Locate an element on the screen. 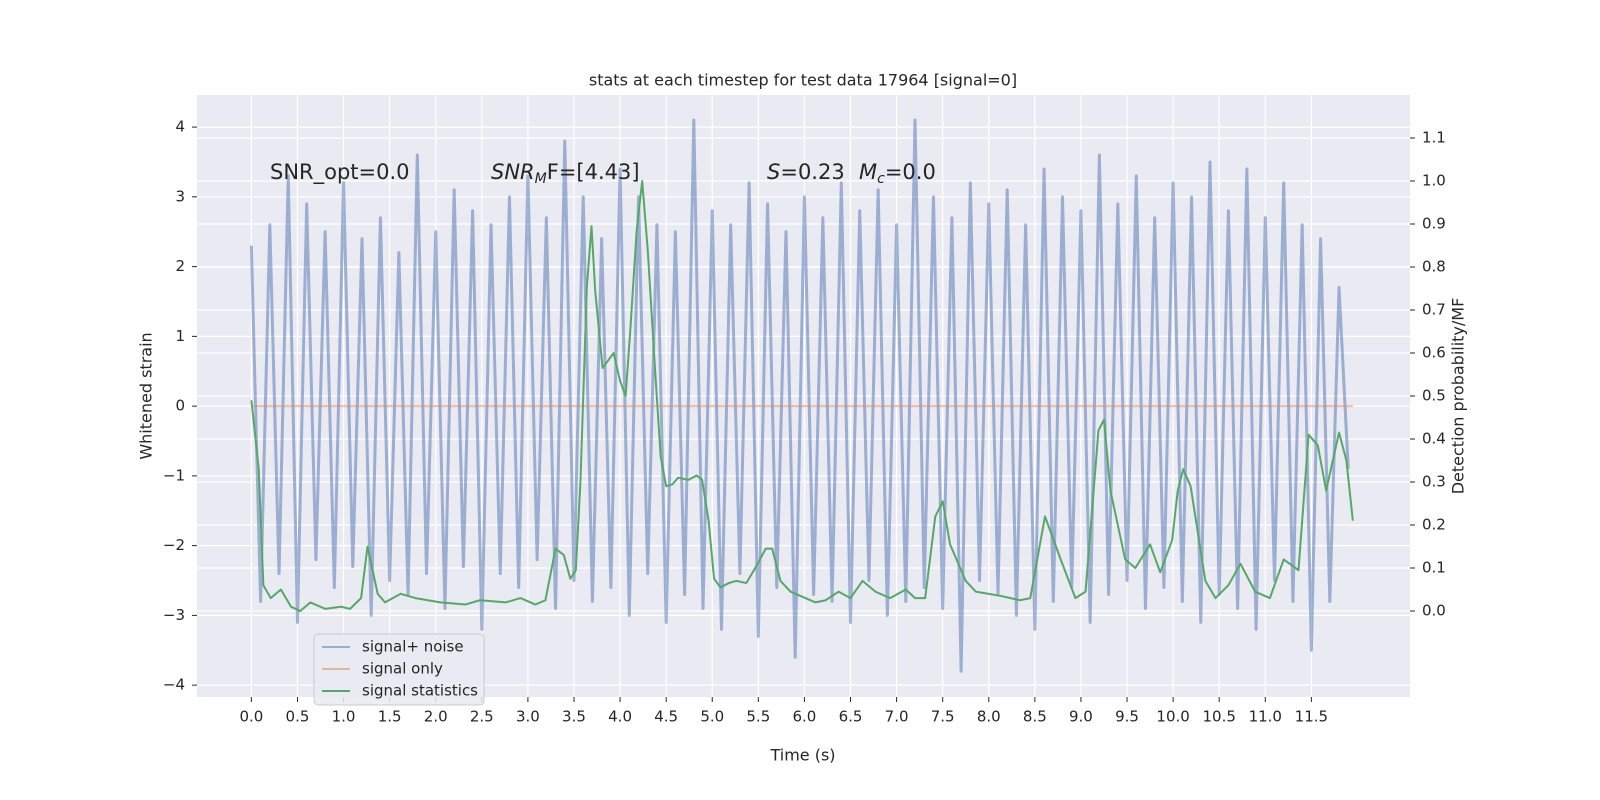 The height and width of the screenshot is (800, 1600). y-tick-label: −1 is located at coordinates (174, 475).